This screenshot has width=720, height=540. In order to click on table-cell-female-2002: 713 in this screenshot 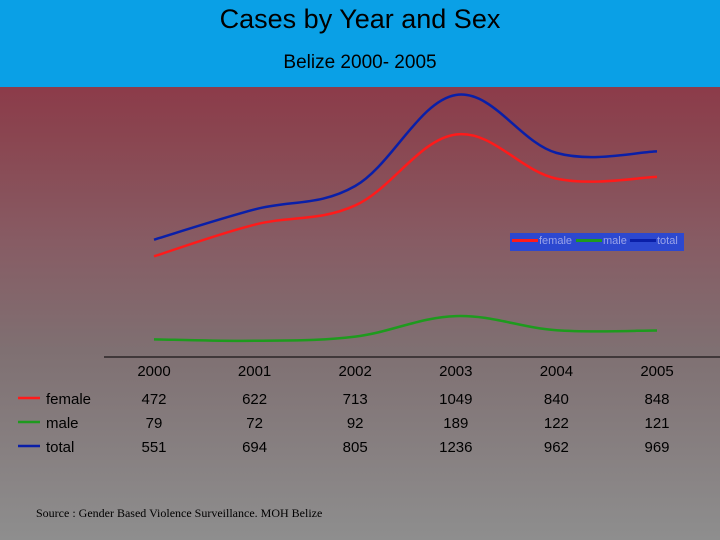, I will do `click(355, 399)`.